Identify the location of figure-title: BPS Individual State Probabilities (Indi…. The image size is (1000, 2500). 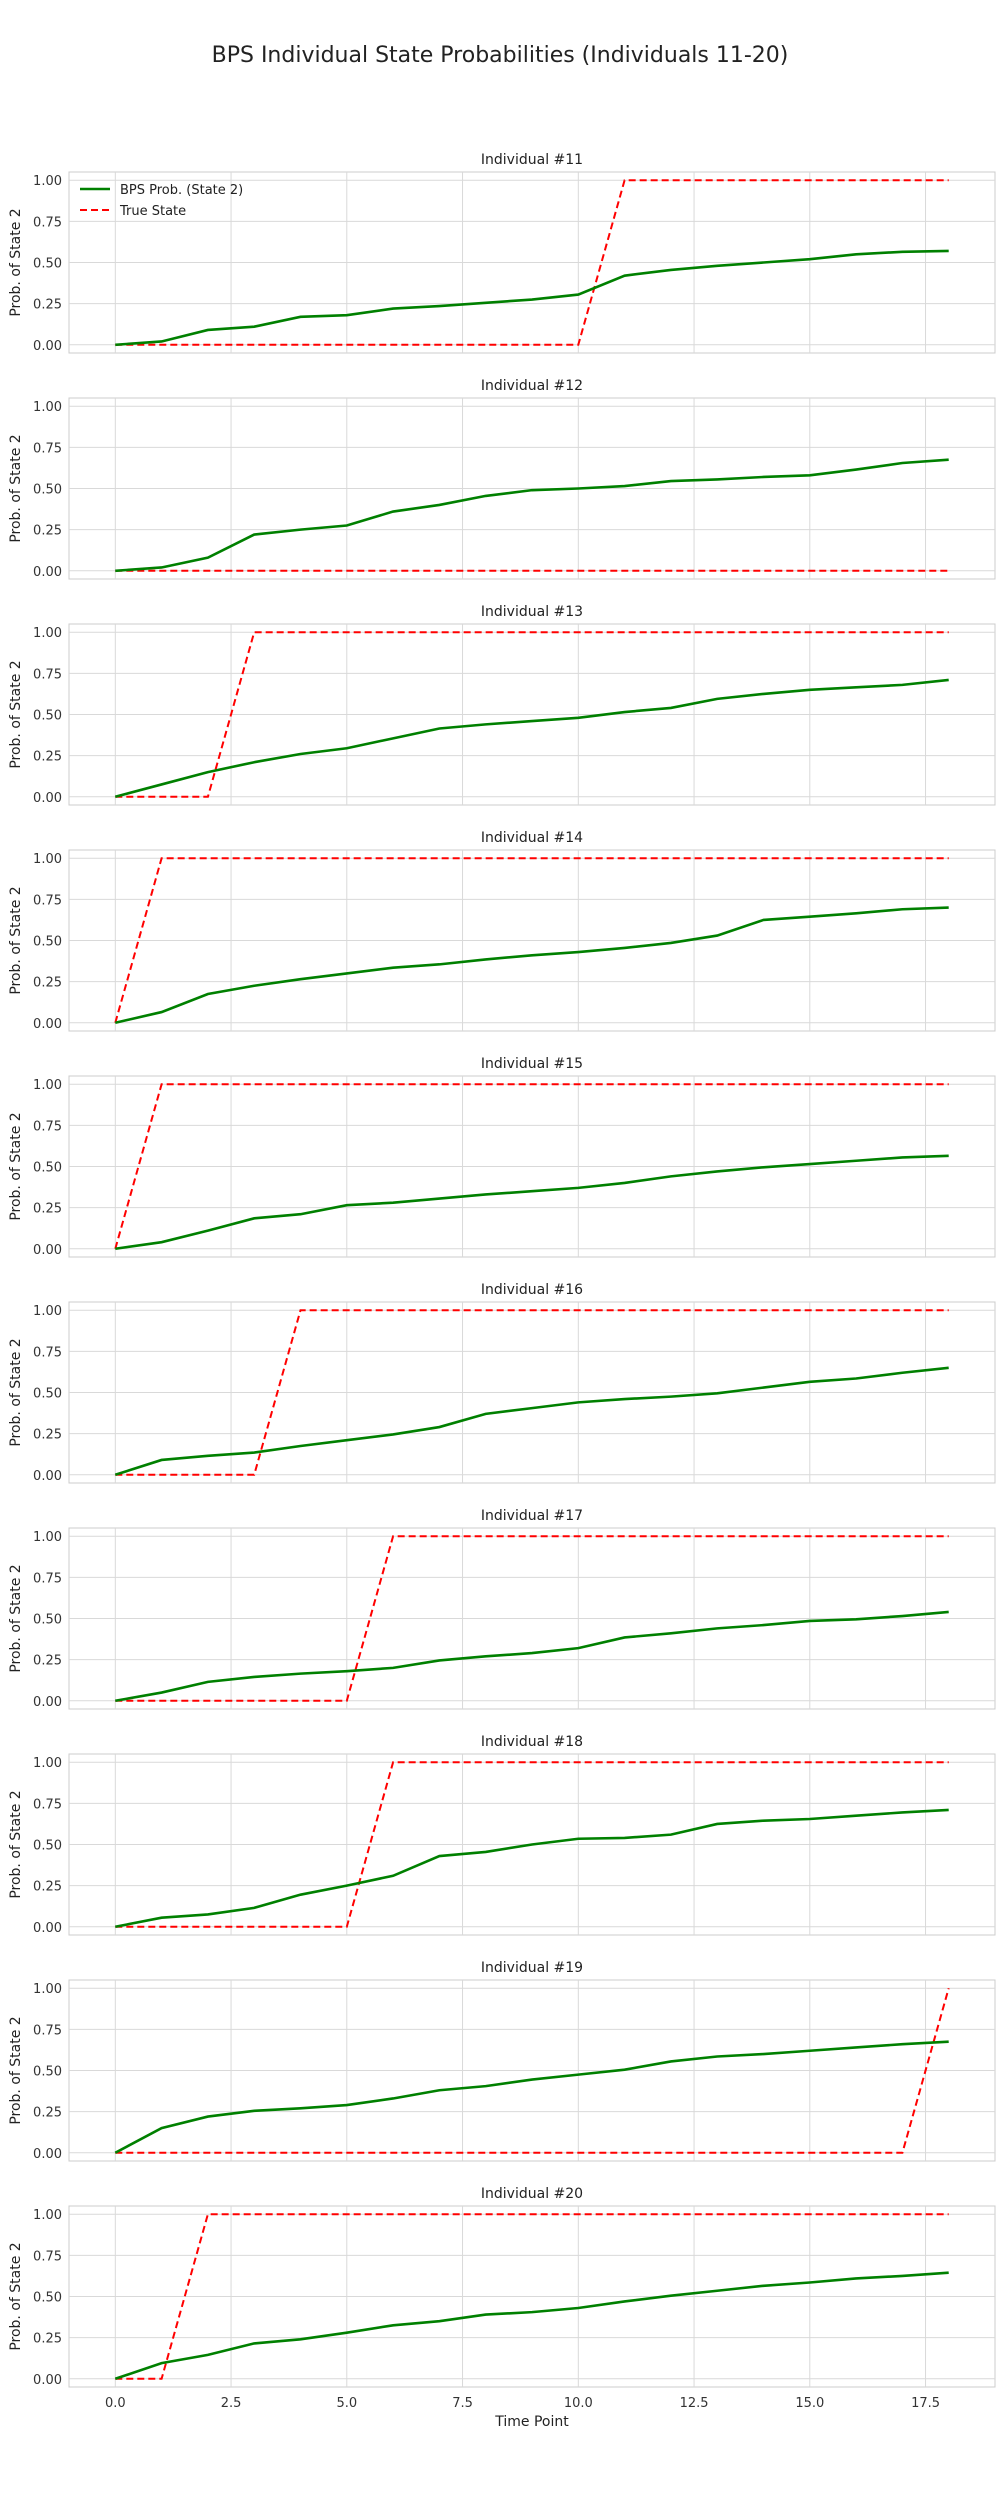
(500, 55).